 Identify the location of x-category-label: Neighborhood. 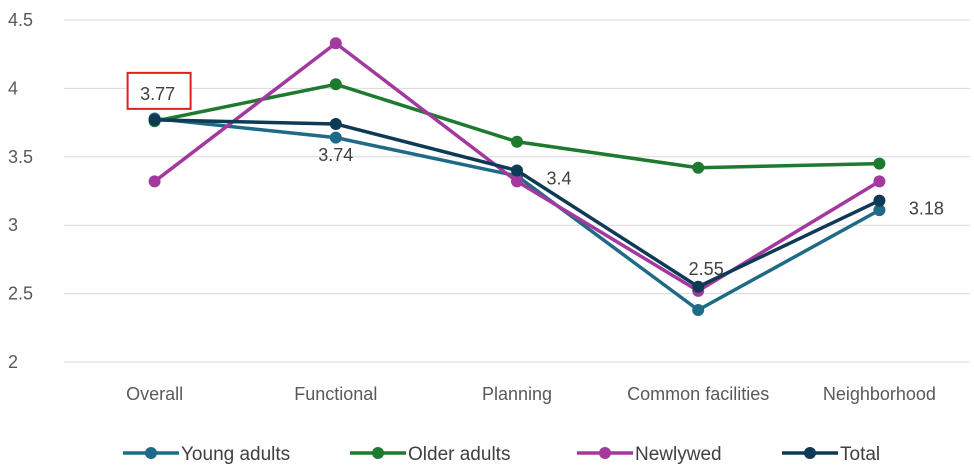
(879, 394).